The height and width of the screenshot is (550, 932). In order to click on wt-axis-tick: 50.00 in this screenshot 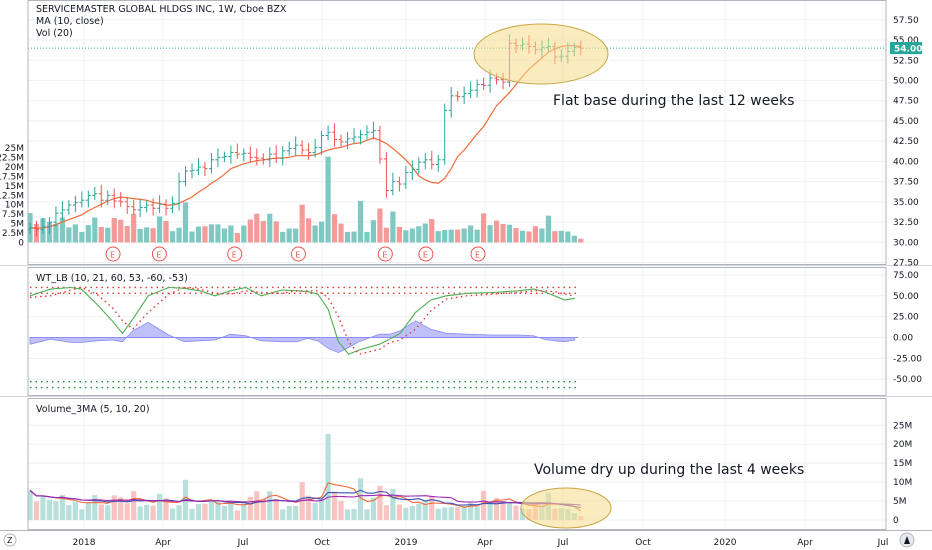, I will do `click(906, 297)`.